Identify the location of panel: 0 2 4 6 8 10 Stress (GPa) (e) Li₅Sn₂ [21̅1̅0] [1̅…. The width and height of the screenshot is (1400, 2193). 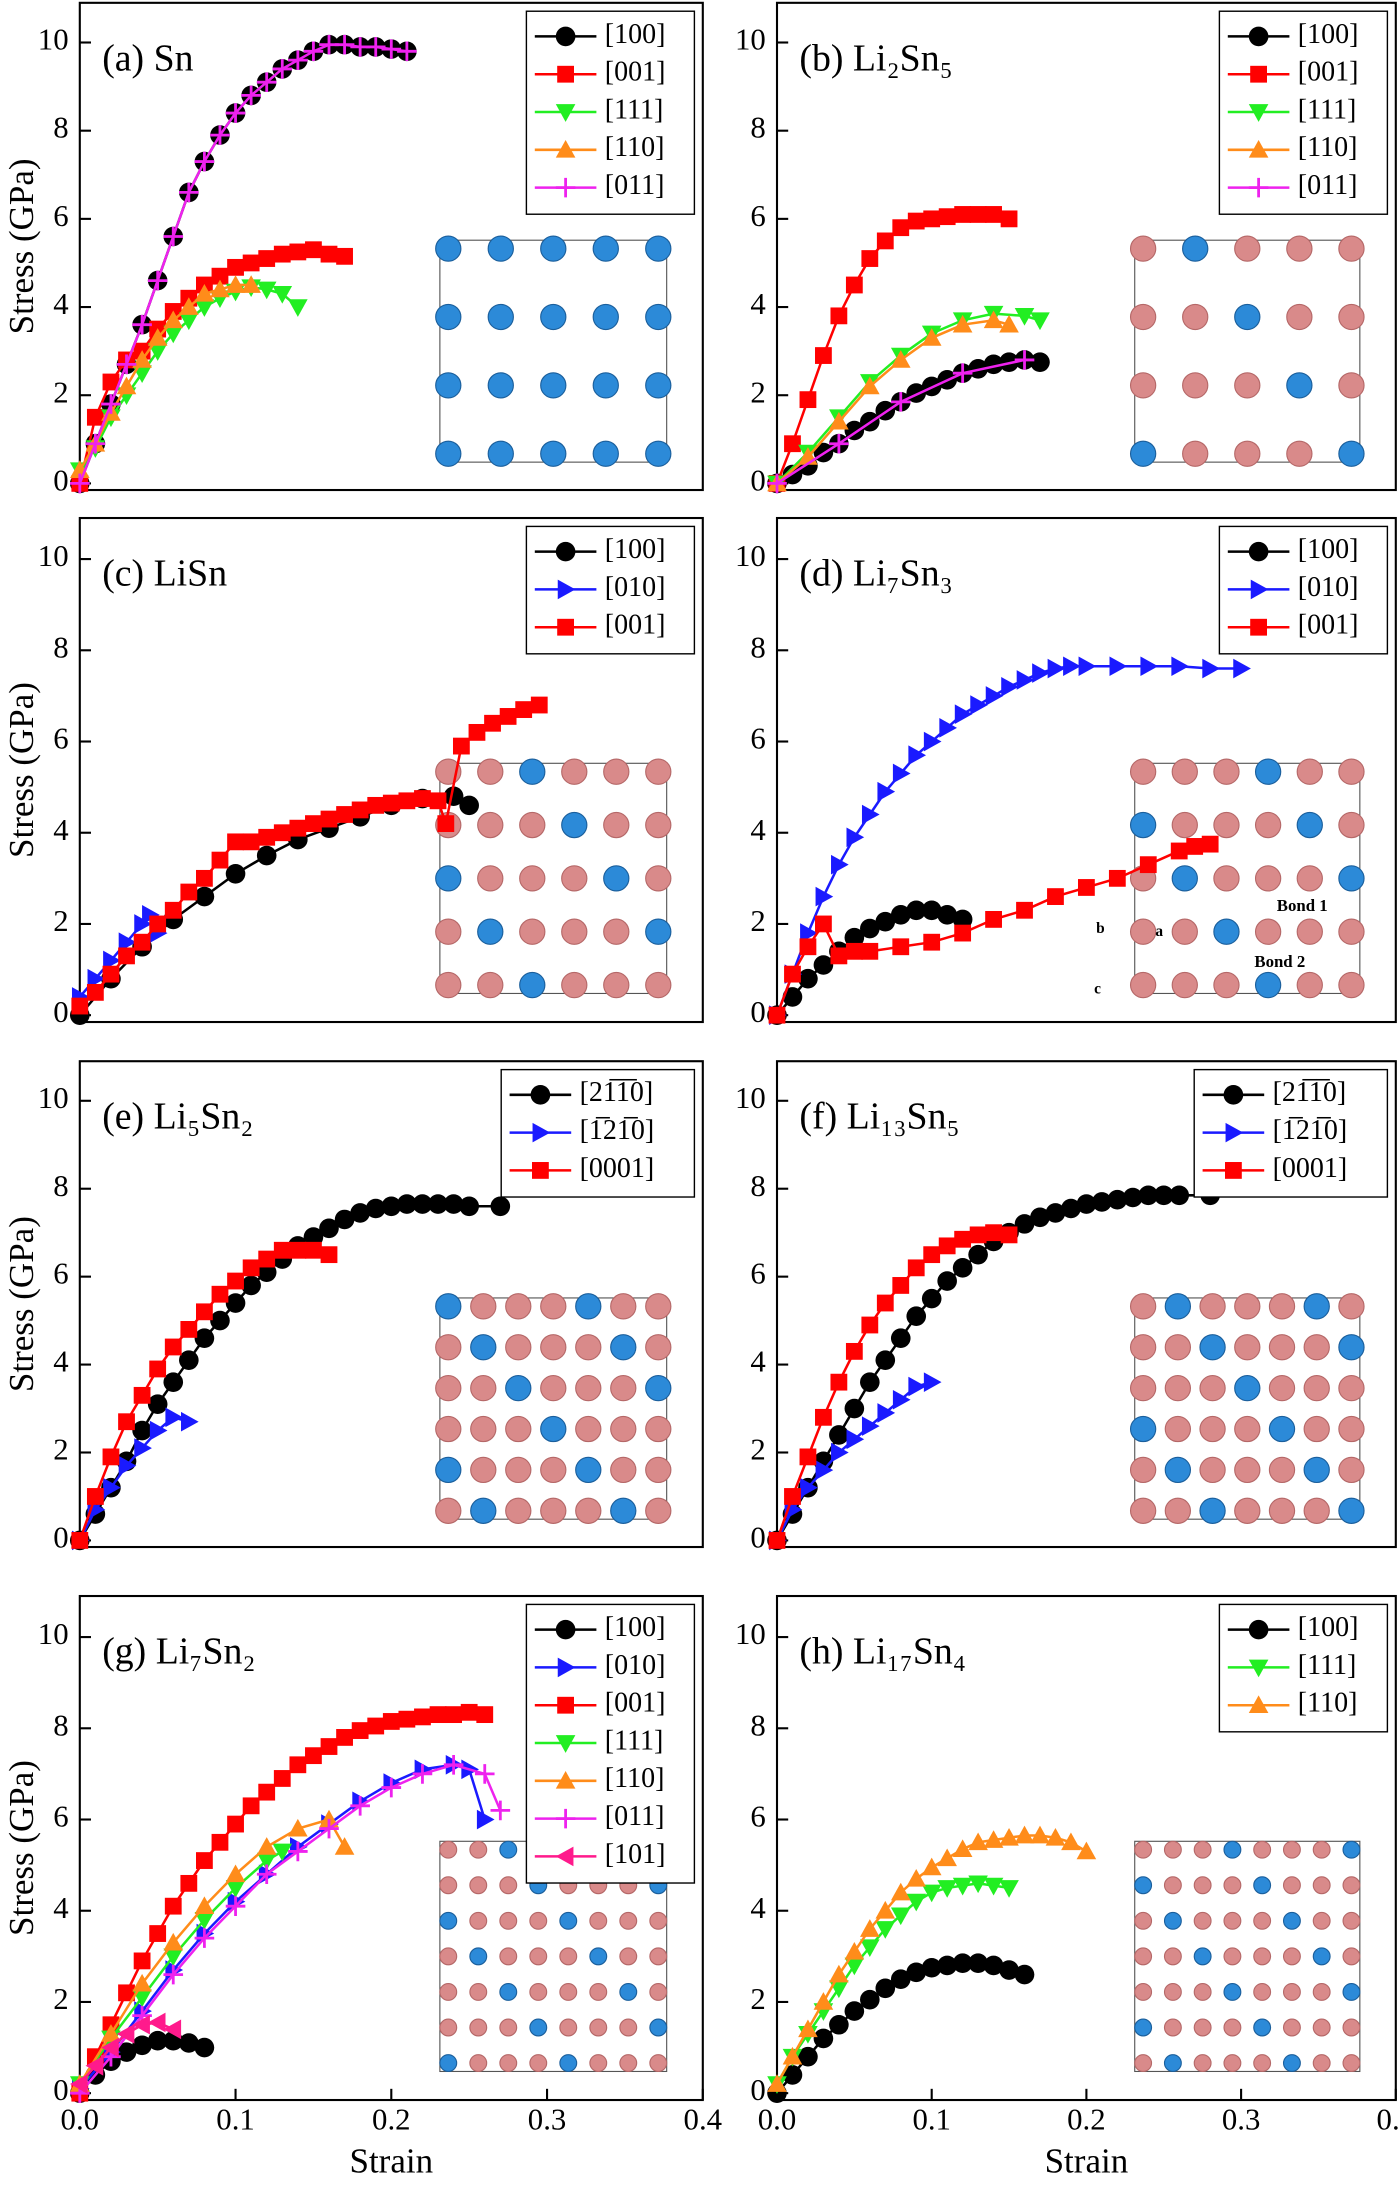
(353, 1307).